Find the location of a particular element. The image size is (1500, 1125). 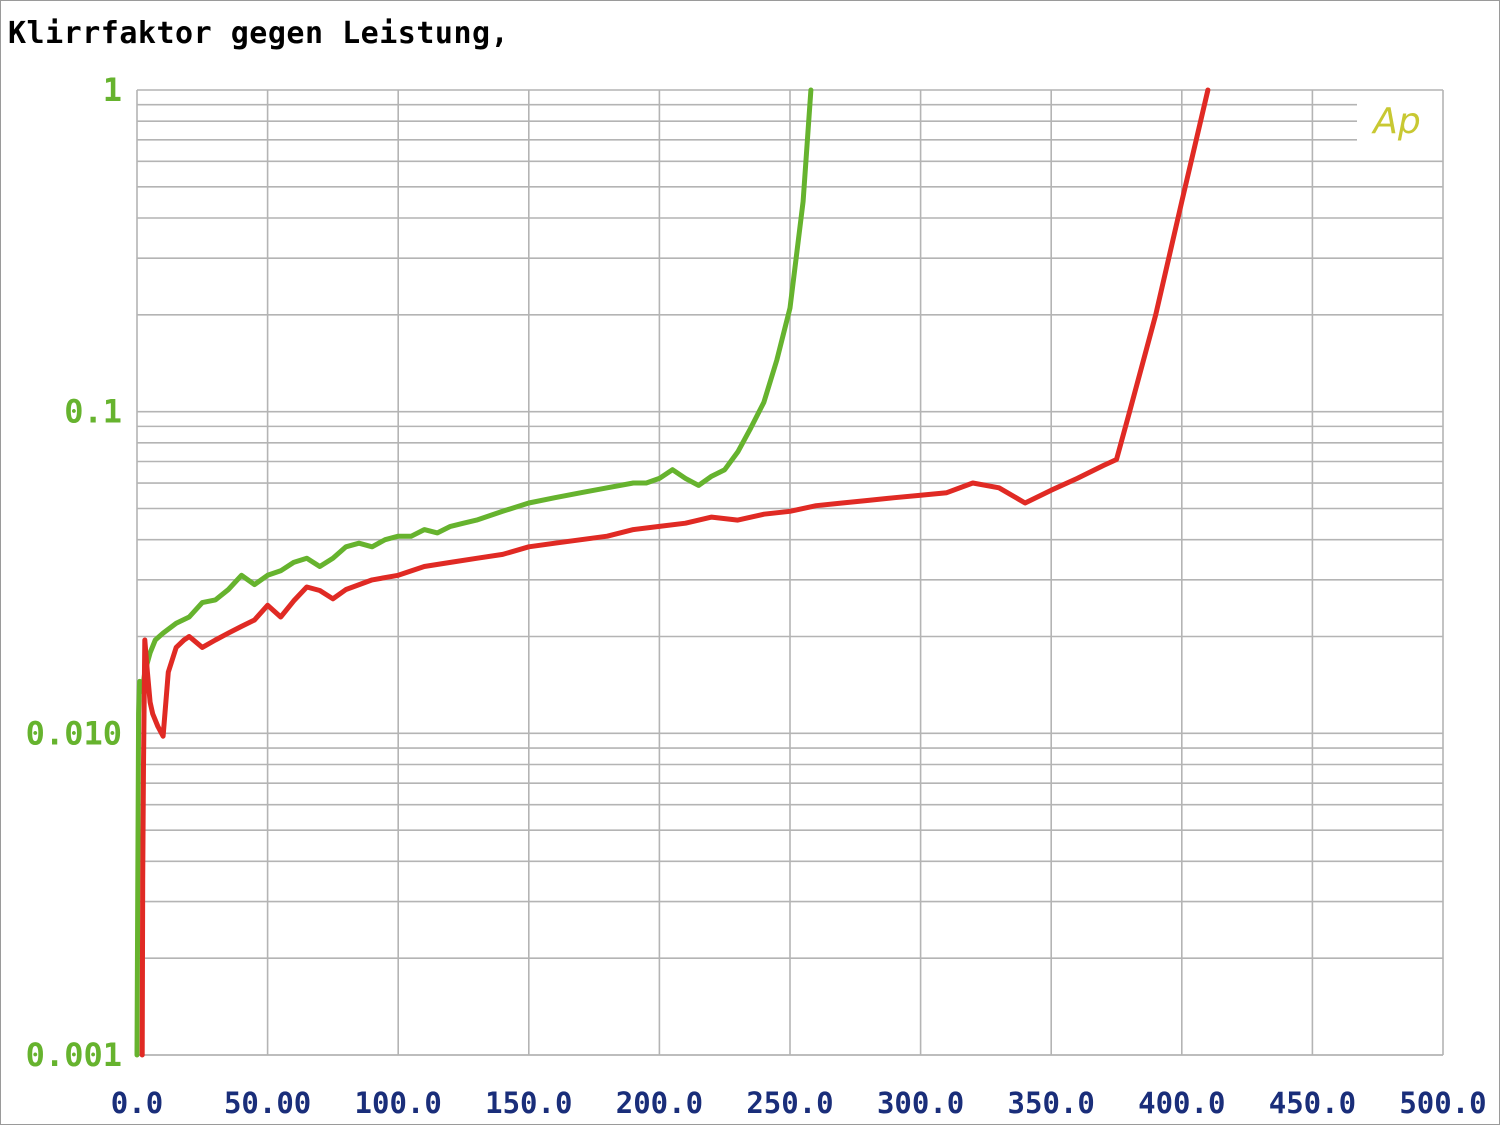

x-tick-label: 200.0 is located at coordinates (659, 1103).